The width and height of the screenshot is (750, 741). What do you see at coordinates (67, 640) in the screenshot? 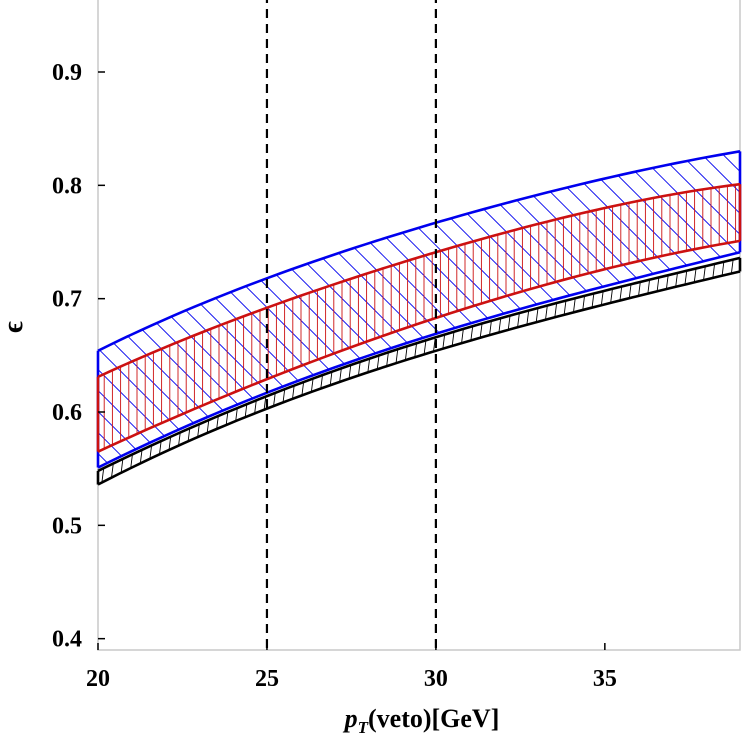
I see `y-tick-label: 0.4` at bounding box center [67, 640].